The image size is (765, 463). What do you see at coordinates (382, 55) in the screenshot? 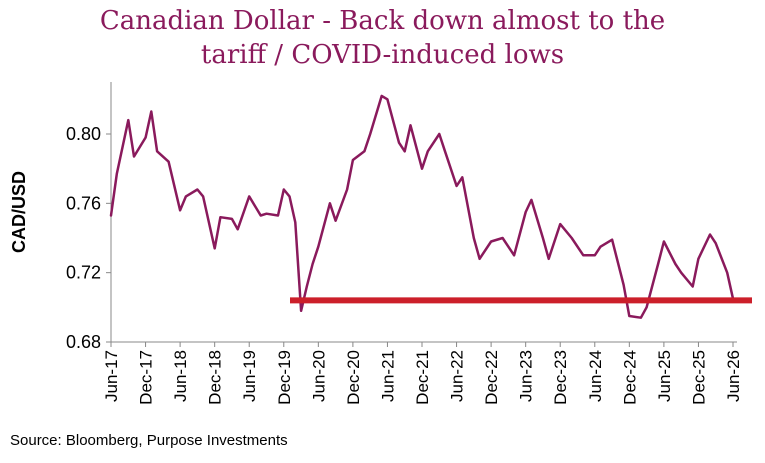
I see `chart-title-line2: tariff / COVID-induced lows` at bounding box center [382, 55].